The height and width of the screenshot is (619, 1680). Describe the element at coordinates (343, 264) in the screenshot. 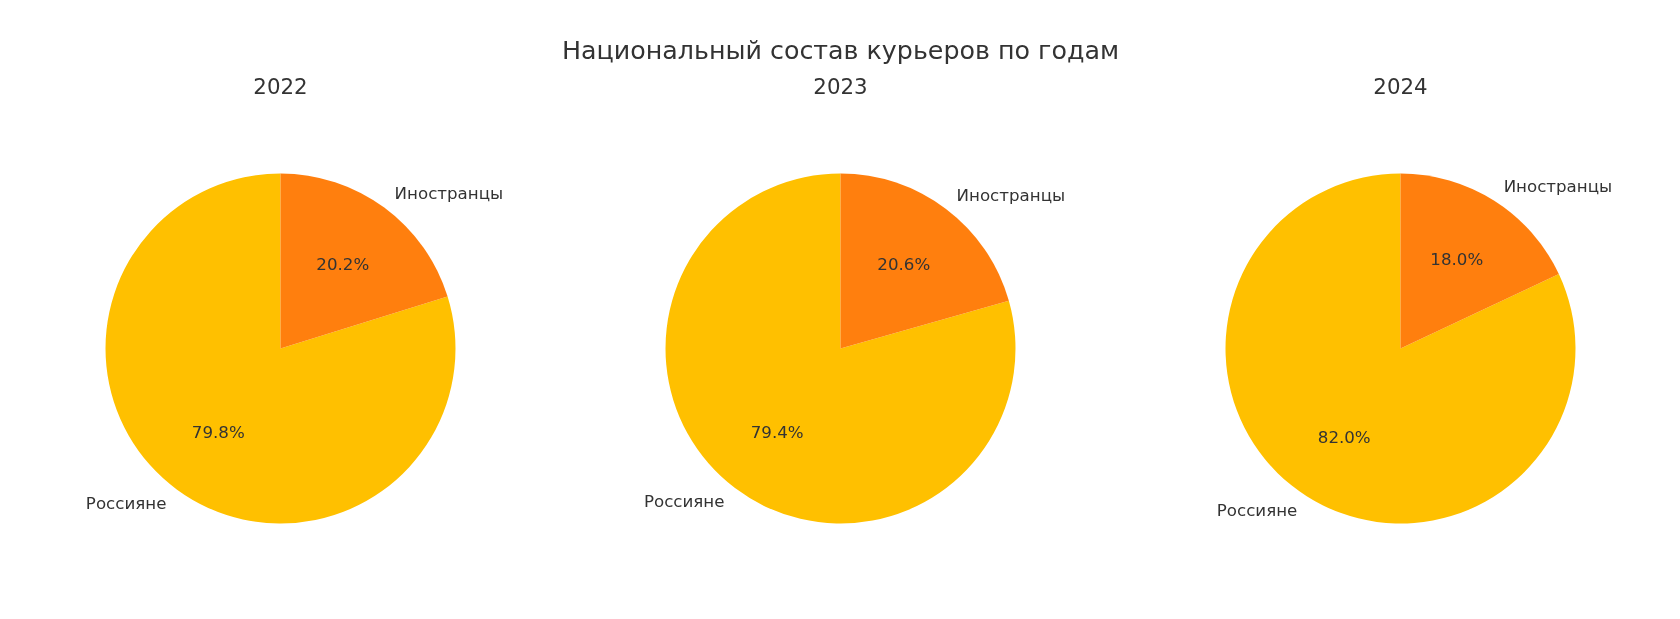

I see `data-label: 20.2%` at that location.